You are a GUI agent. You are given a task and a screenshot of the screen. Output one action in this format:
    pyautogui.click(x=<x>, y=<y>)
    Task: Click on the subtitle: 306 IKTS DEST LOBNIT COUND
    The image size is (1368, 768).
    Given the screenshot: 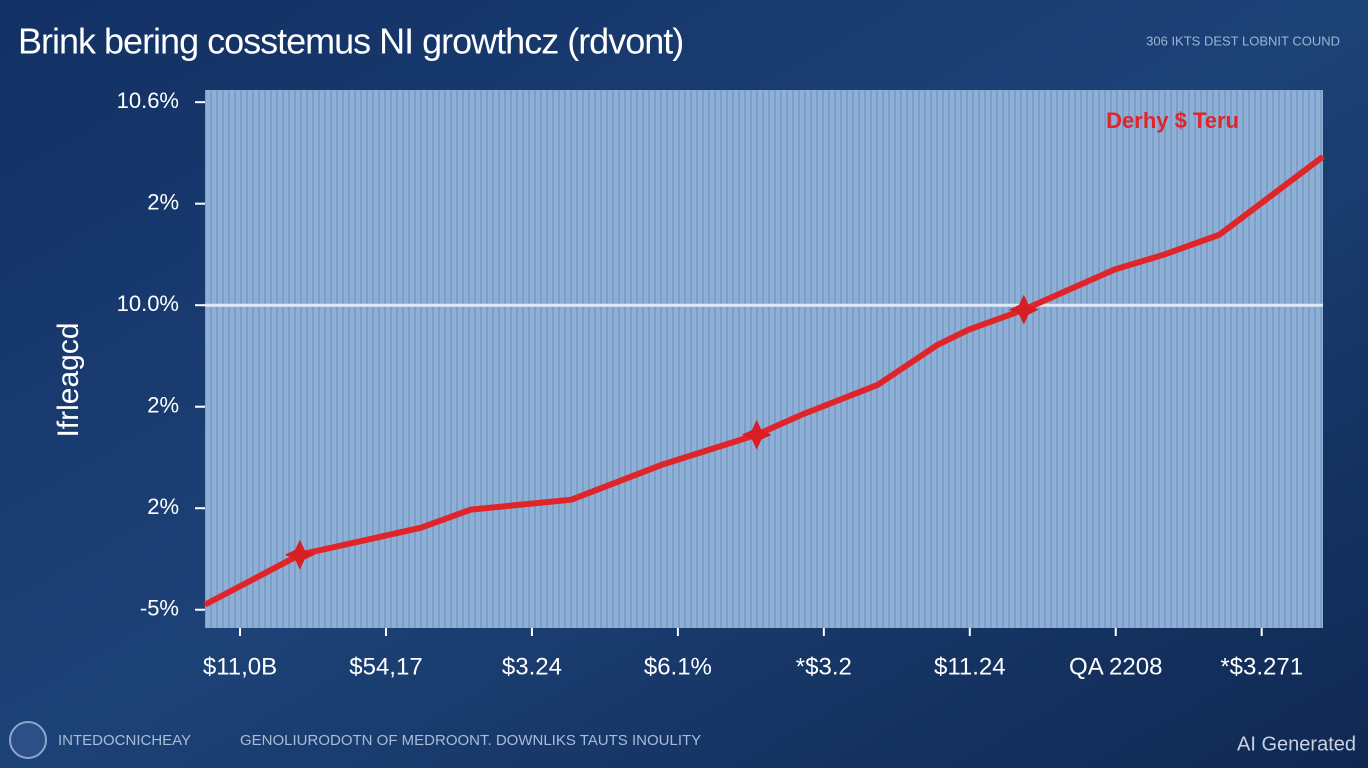 What is the action you would take?
    pyautogui.click(x=1243, y=40)
    